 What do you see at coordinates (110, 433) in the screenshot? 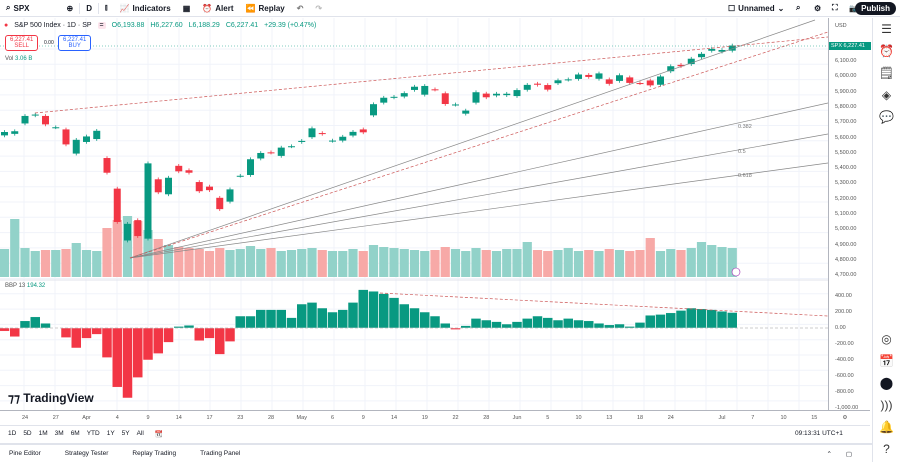
I see `range-1y: 1Y` at bounding box center [110, 433].